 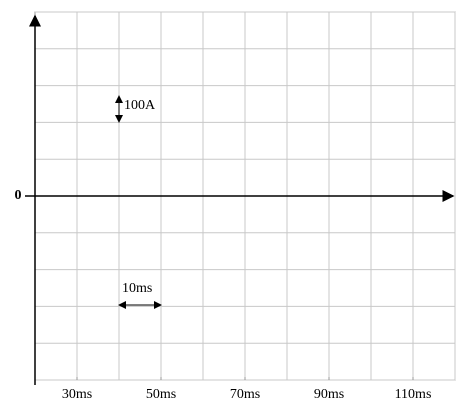 I want to click on y-tick-label: 0, so click(x=18, y=195).